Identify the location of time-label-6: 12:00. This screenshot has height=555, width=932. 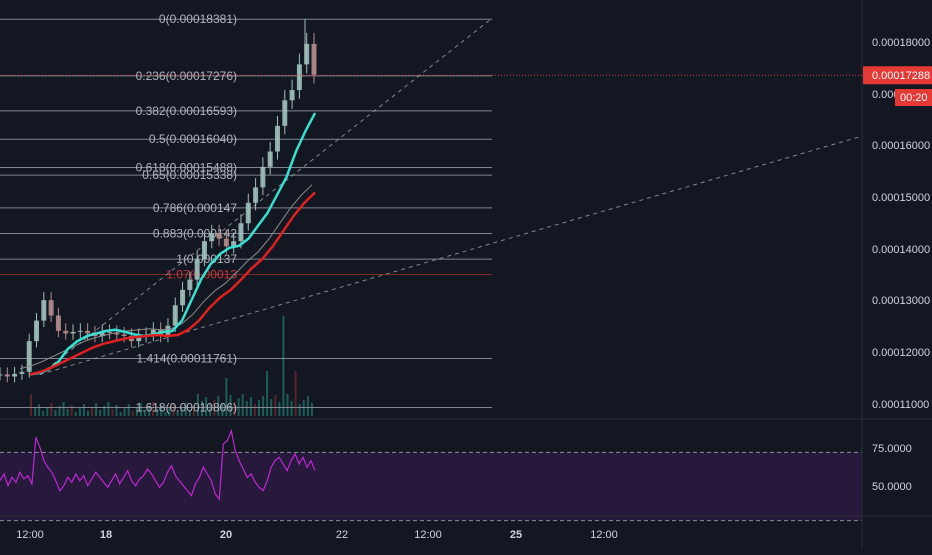
(604, 535).